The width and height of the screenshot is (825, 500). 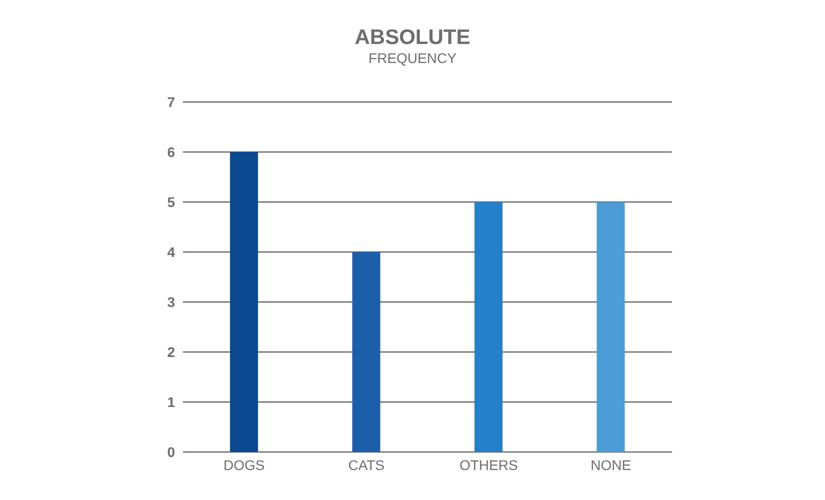 What do you see at coordinates (171, 252) in the screenshot?
I see `y-tick-label: 4` at bounding box center [171, 252].